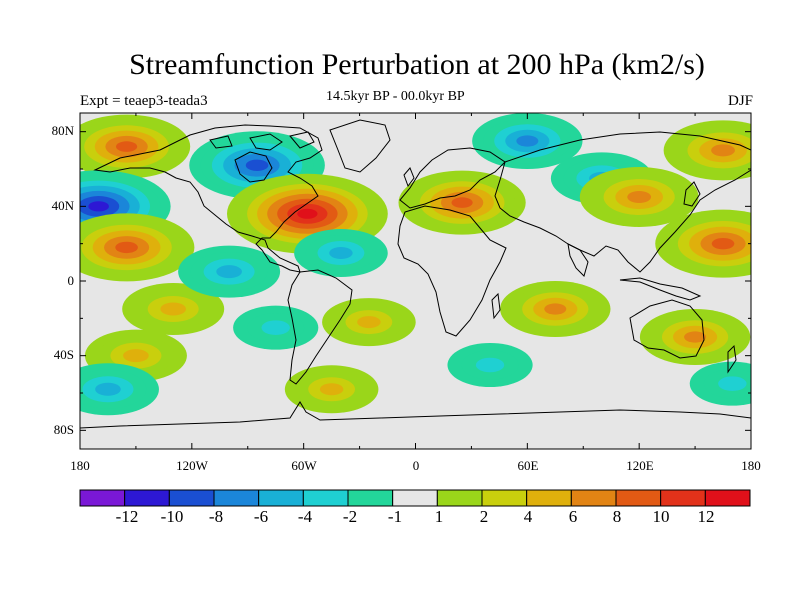 This screenshot has width=800, height=600. What do you see at coordinates (63, 354) in the screenshot?
I see `lat-label-40s: 40S` at bounding box center [63, 354].